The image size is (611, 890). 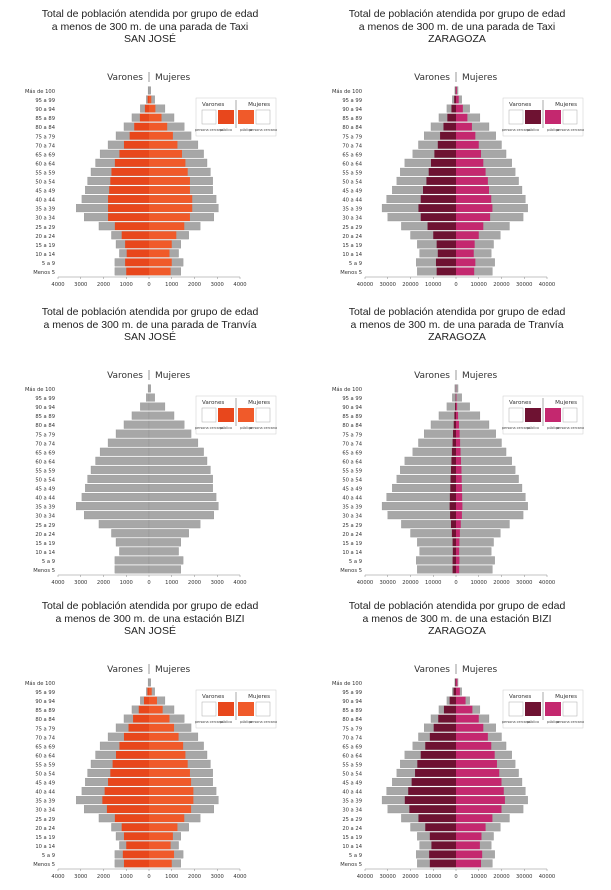 I want to click on legend-swatch-total-men, so click(x=209, y=117).